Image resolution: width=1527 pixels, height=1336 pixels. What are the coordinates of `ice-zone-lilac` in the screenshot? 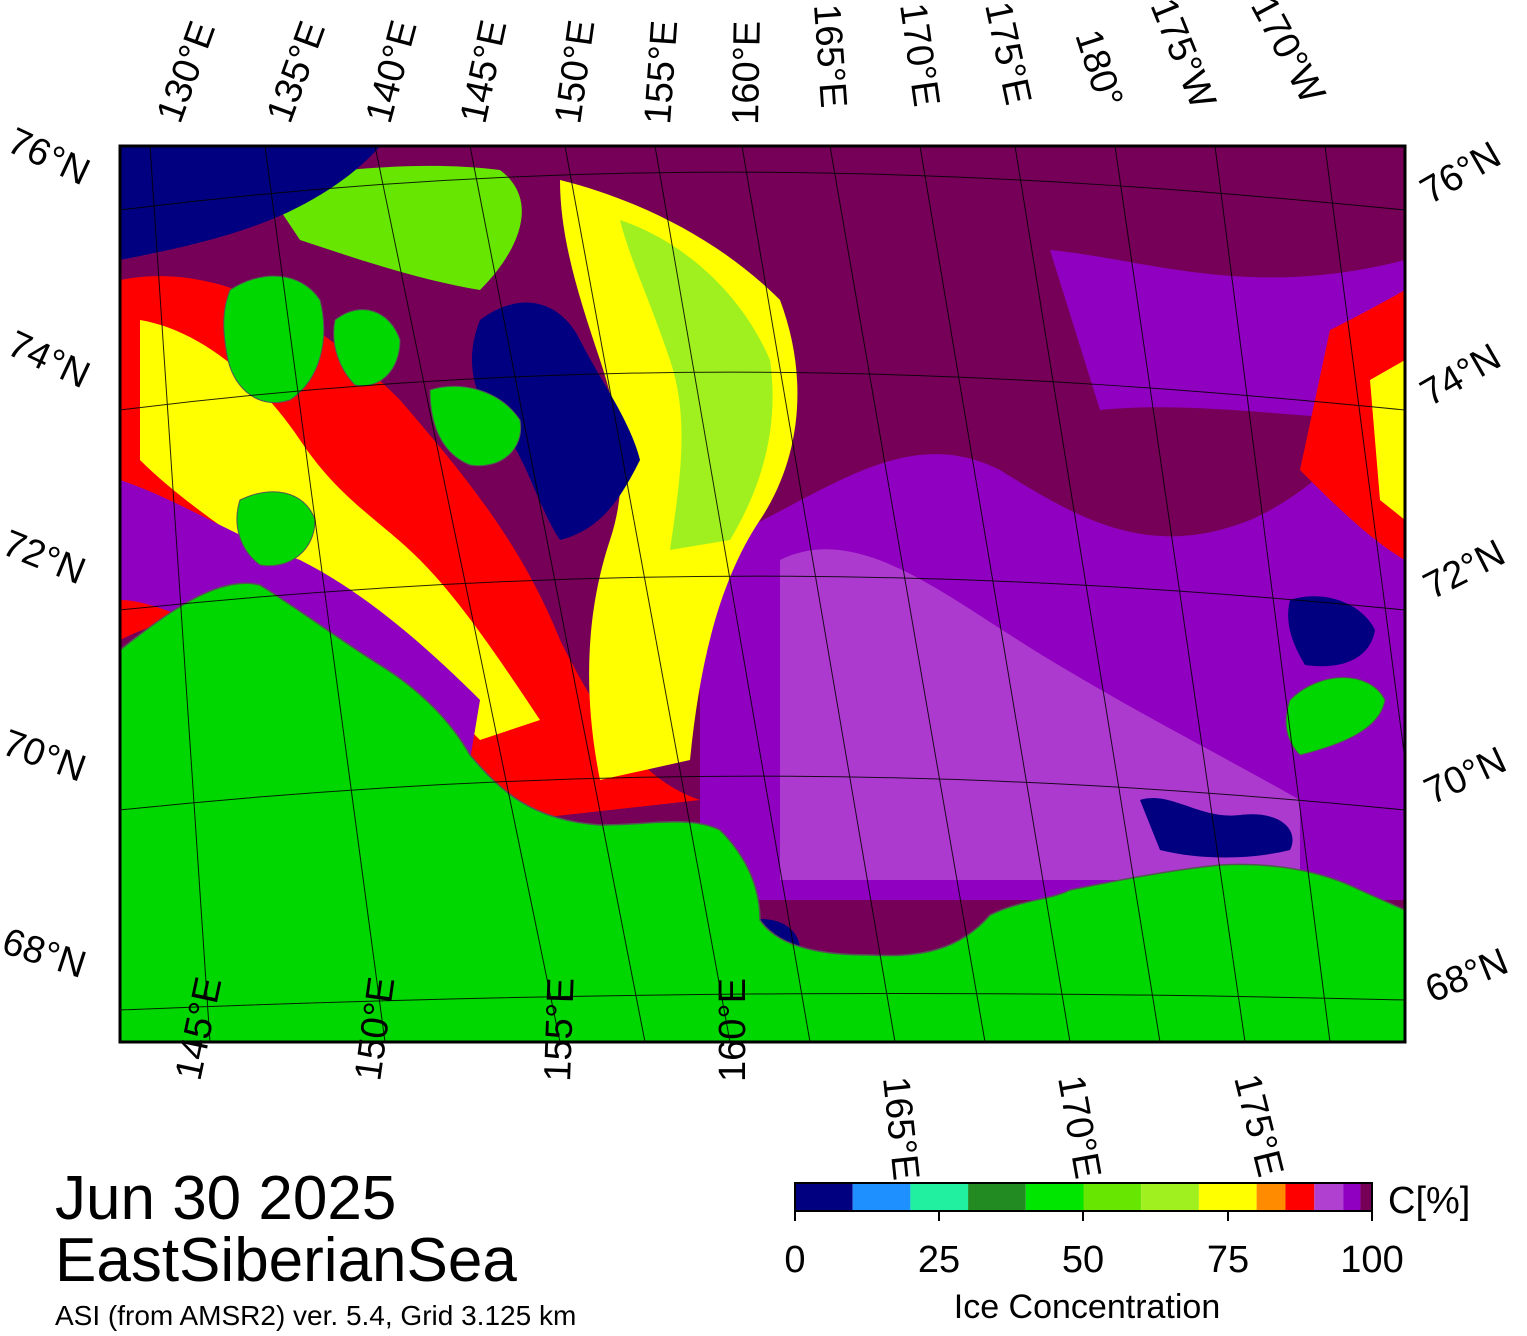 It's located at (1040, 714).